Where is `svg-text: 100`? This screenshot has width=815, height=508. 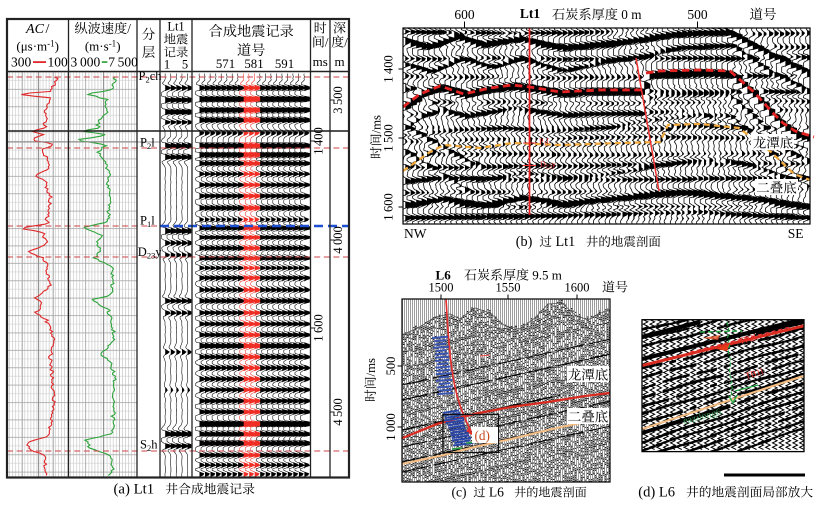
svg-text: 100 is located at coordinates (58, 62).